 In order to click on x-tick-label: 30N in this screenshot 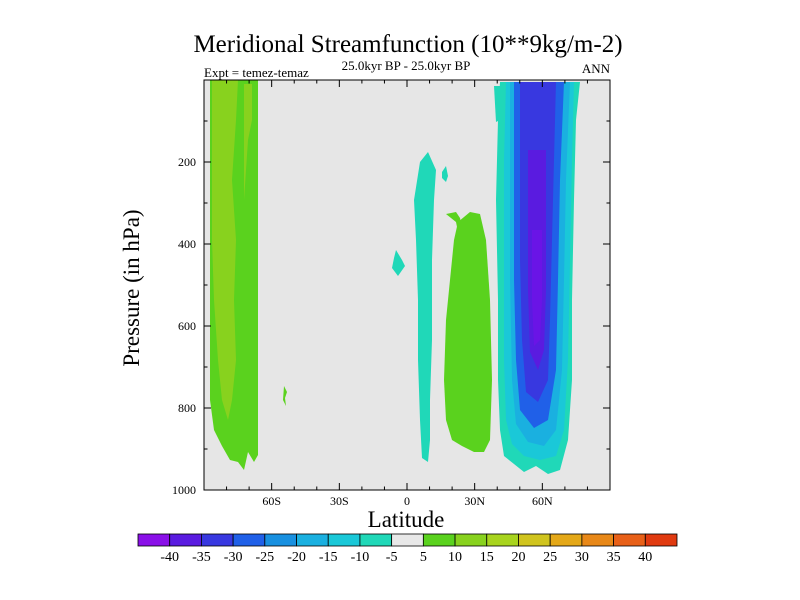, I will do `click(474, 501)`.